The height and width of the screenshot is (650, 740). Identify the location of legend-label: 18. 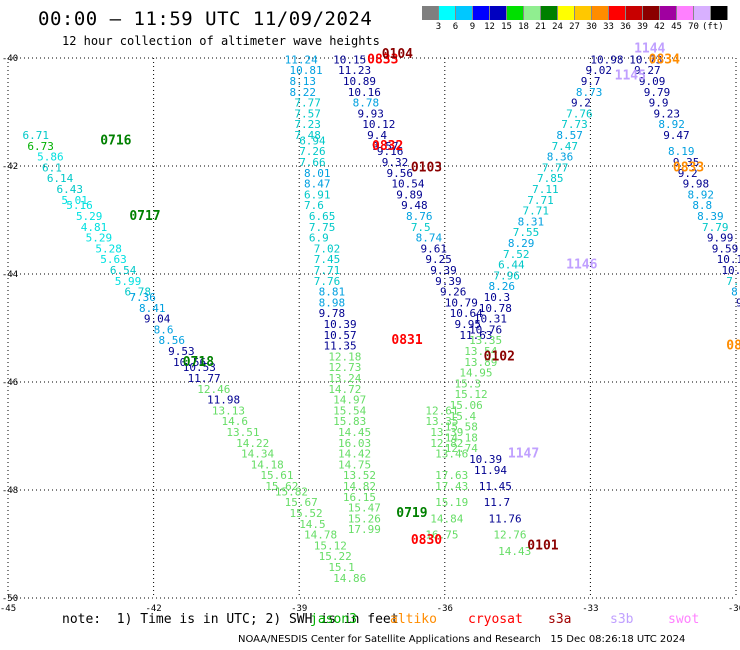
(523, 27).